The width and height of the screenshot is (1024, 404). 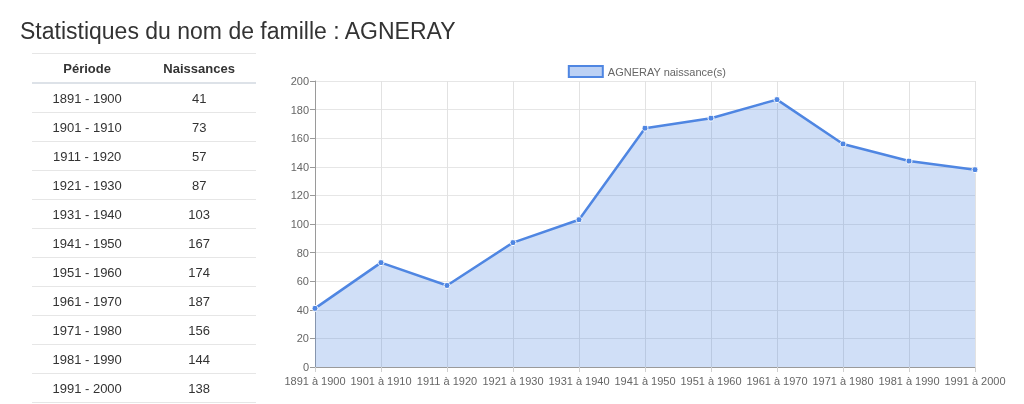 What do you see at coordinates (299, 166) in the screenshot?
I see `y-tick-label: 140` at bounding box center [299, 166].